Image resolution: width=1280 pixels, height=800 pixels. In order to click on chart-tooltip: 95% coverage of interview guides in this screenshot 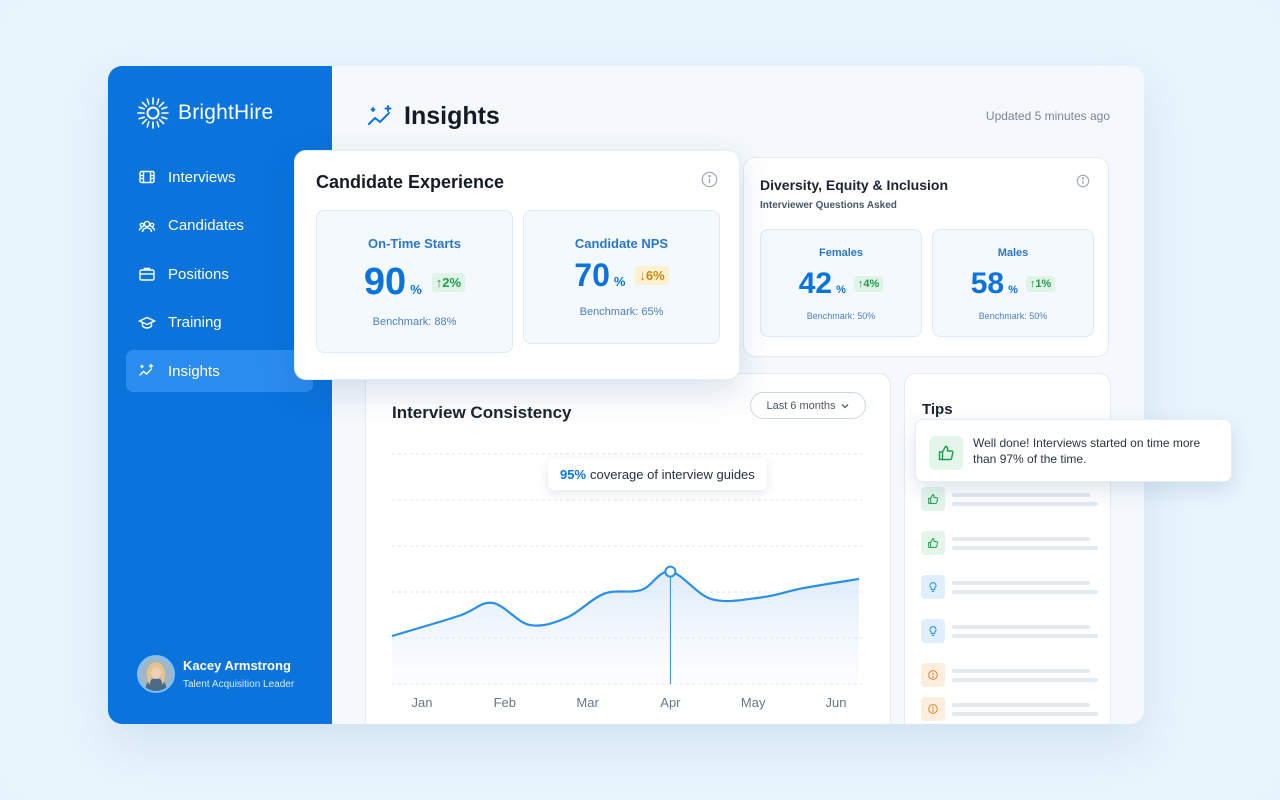, I will do `click(657, 474)`.